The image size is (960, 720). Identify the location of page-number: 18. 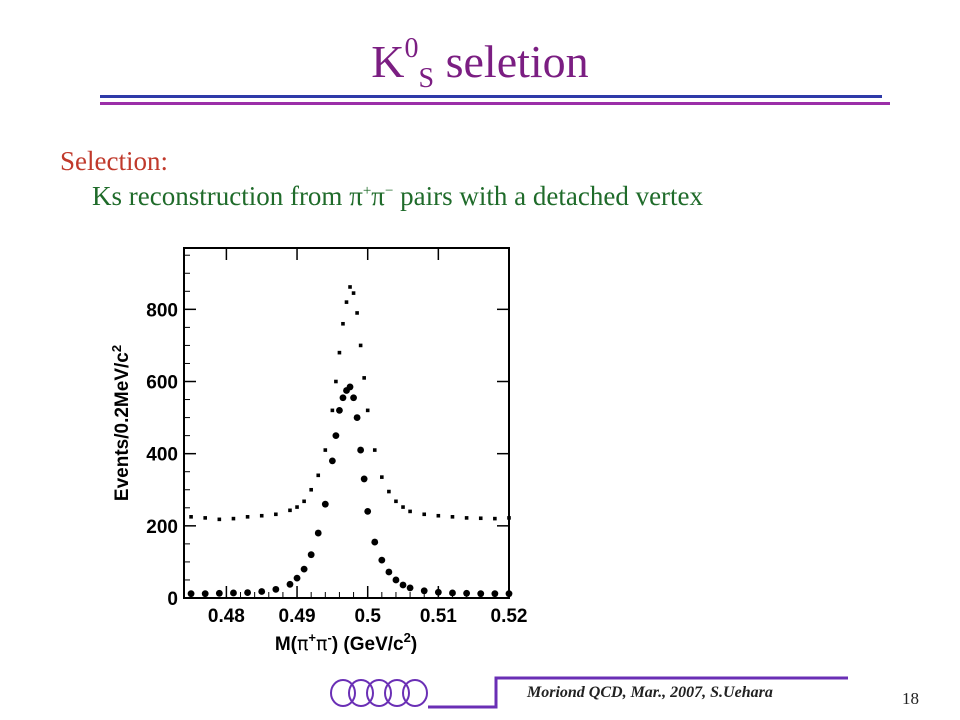
(910, 698).